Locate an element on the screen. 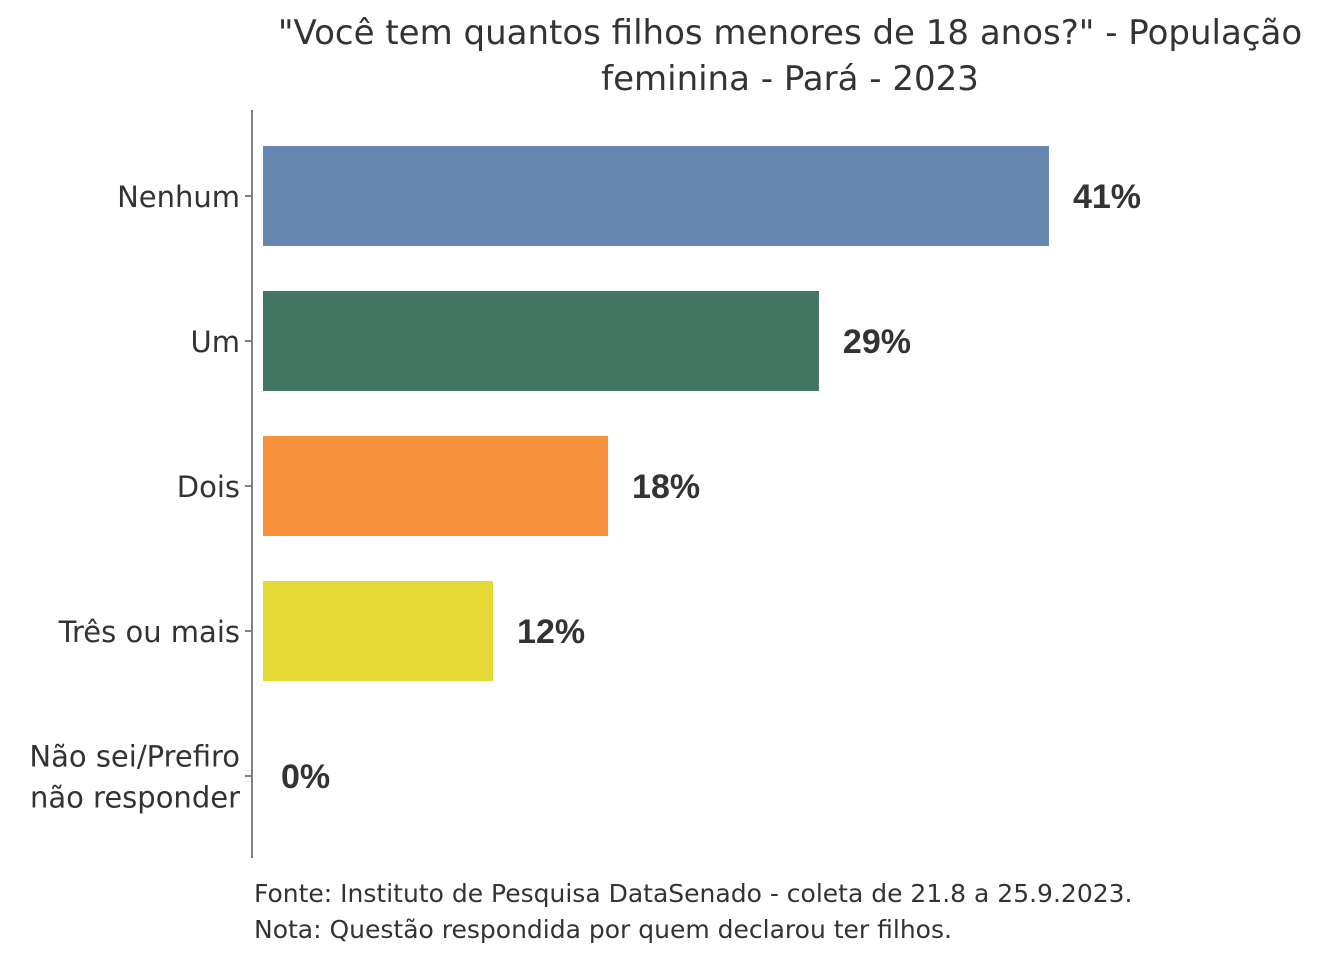 The image size is (1344, 960). category-label: Dois is located at coordinates (208, 487).